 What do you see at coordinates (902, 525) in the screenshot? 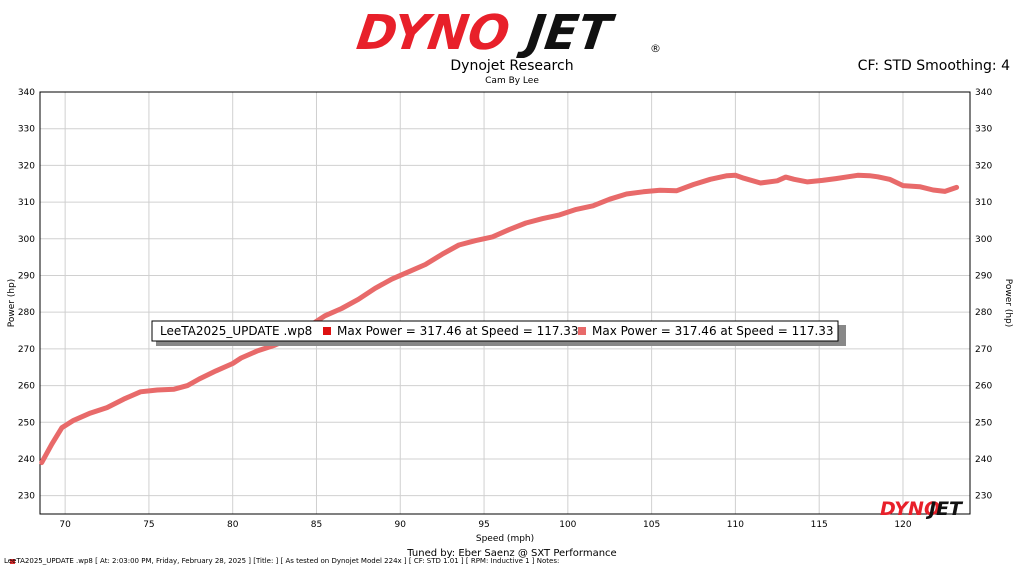
I see `x-tick-label: 120` at bounding box center [902, 525].